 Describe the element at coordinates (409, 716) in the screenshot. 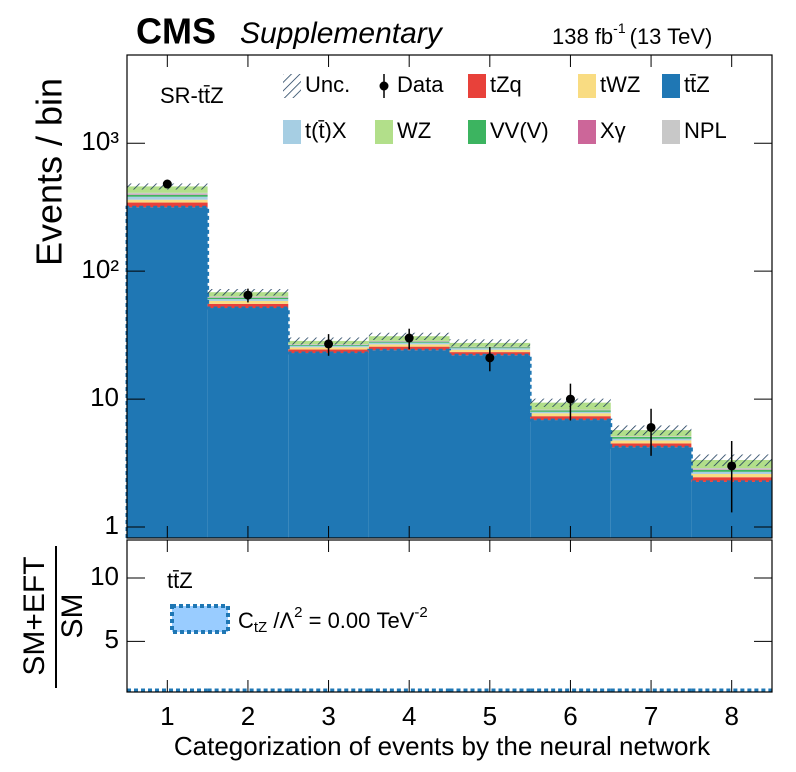

I see `x-tick-label: 4` at that location.